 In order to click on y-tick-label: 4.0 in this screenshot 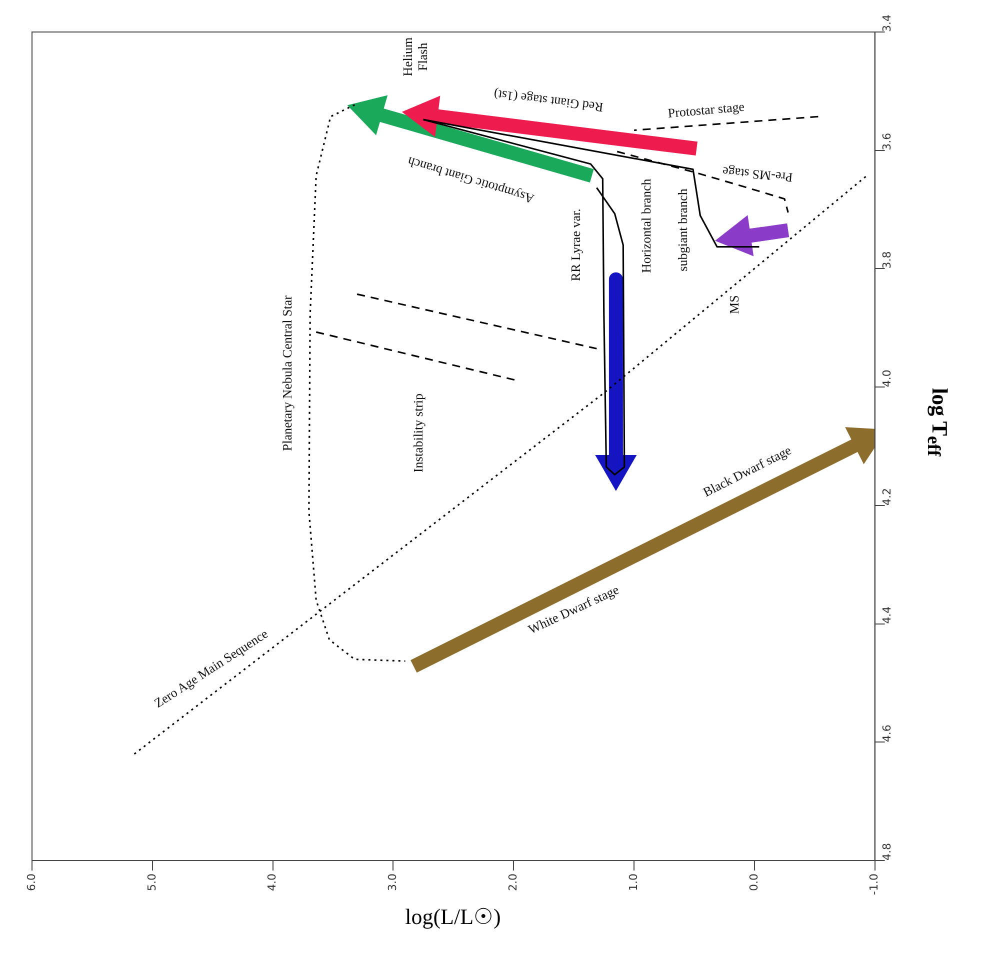, I will do `click(887, 379)`.